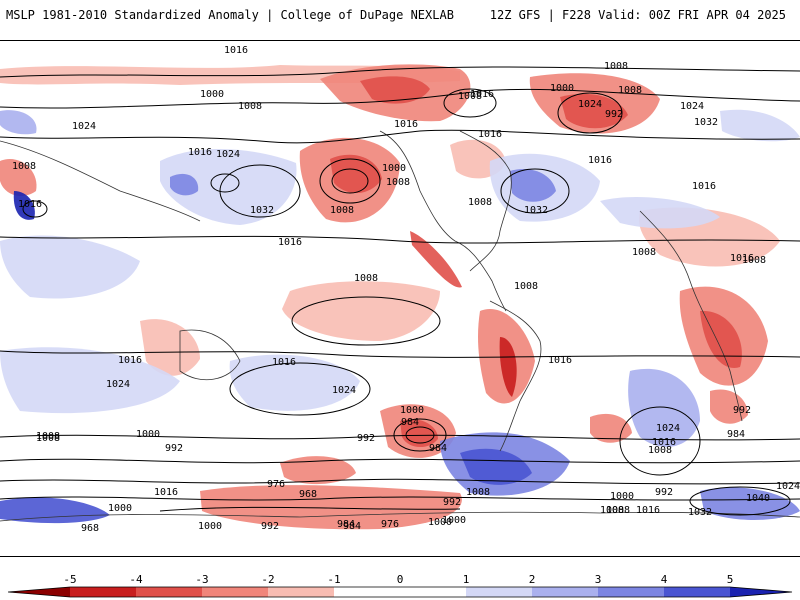  What do you see at coordinates (508, 367) in the screenshot?
I see `andes-anomaly-core` at bounding box center [508, 367].